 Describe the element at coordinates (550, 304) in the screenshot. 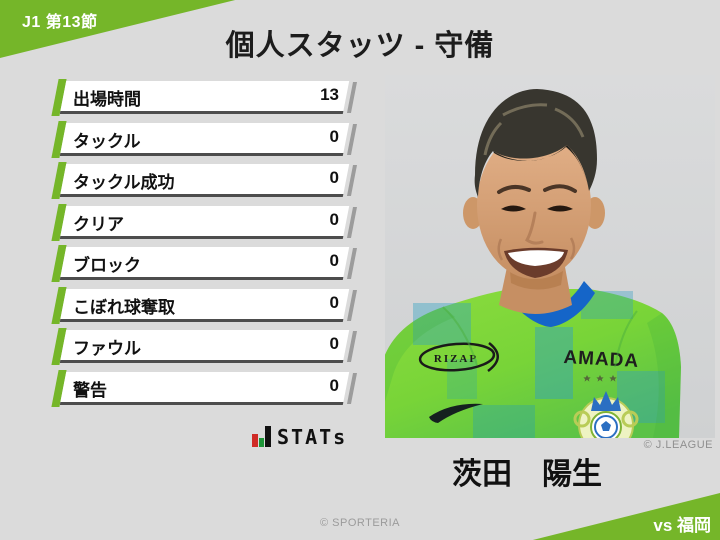

I see `jersey-collar` at that location.